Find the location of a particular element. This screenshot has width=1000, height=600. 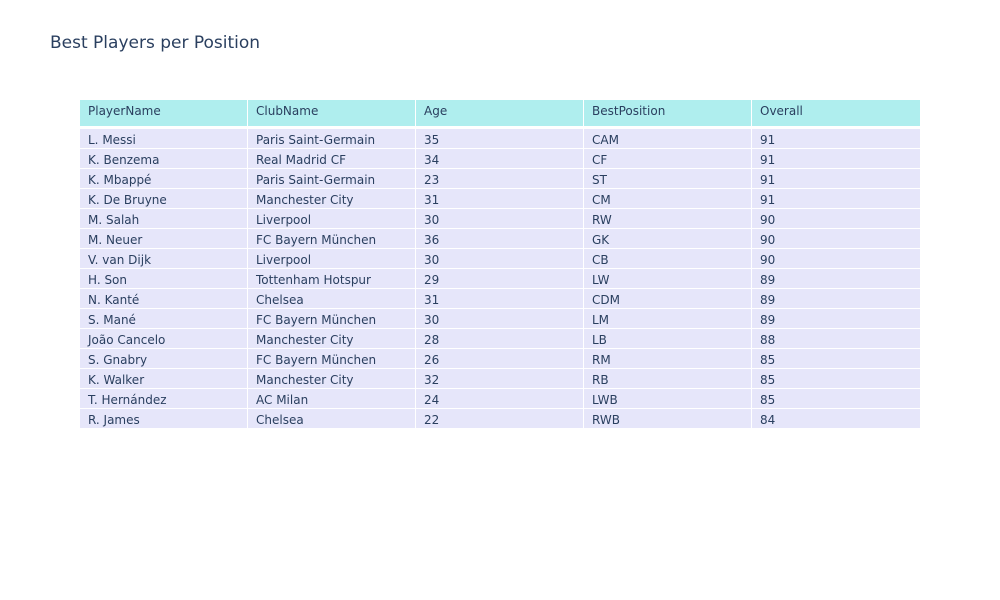

header-cell: PlayerName is located at coordinates (164, 113).